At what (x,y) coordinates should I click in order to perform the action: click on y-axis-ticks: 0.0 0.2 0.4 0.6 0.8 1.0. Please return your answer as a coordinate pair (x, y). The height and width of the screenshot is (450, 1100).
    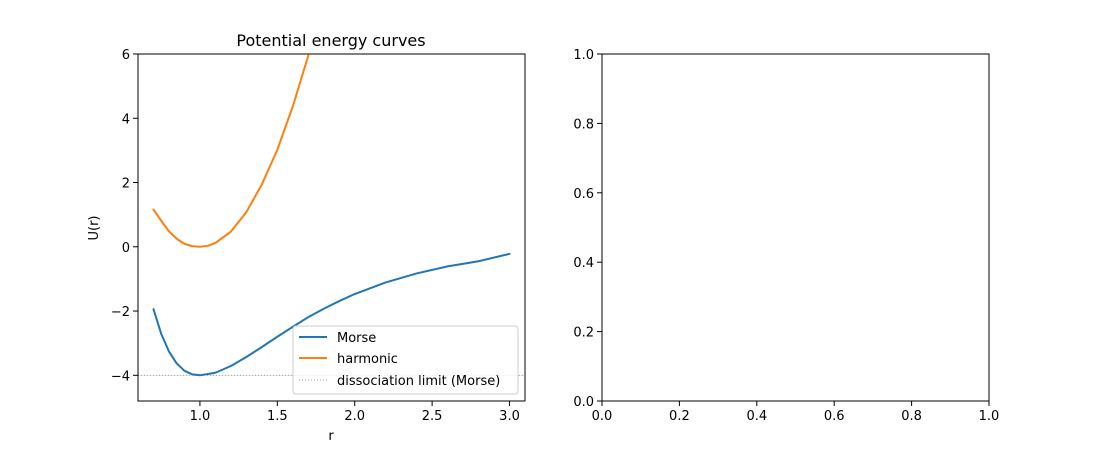
    Looking at the image, I should click on (587, 229).